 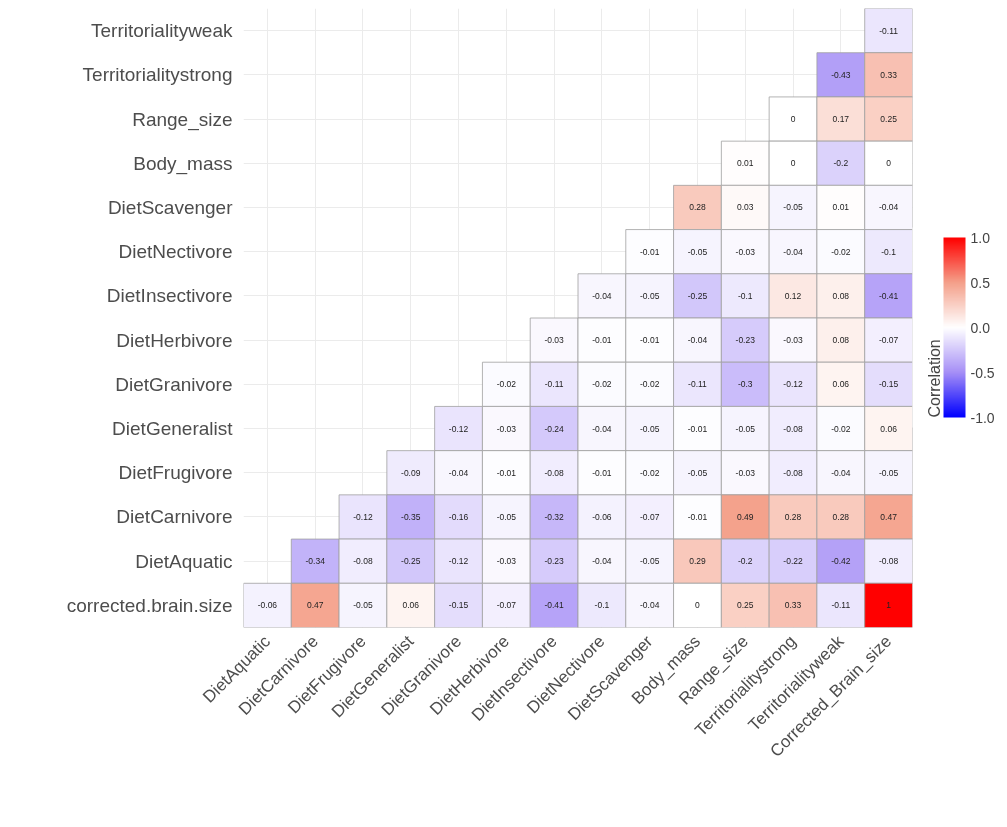 I want to click on y-tick-label: DietHerbivore, so click(x=174, y=340).